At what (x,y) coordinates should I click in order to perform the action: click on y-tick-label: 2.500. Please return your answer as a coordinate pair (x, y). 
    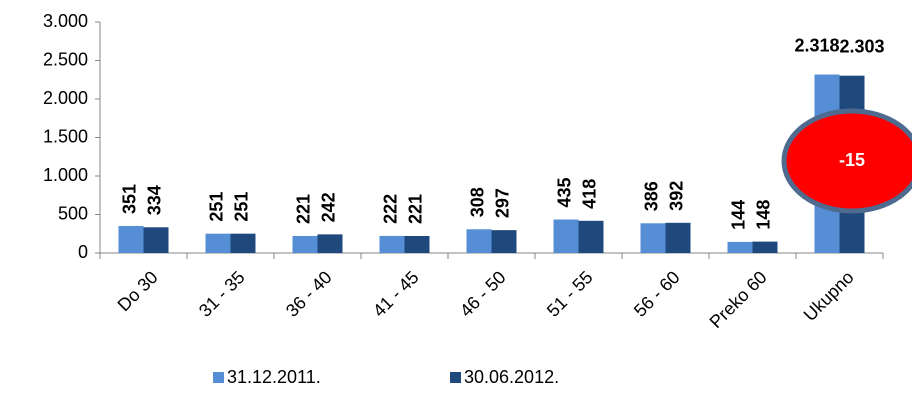
    Looking at the image, I should click on (65, 59).